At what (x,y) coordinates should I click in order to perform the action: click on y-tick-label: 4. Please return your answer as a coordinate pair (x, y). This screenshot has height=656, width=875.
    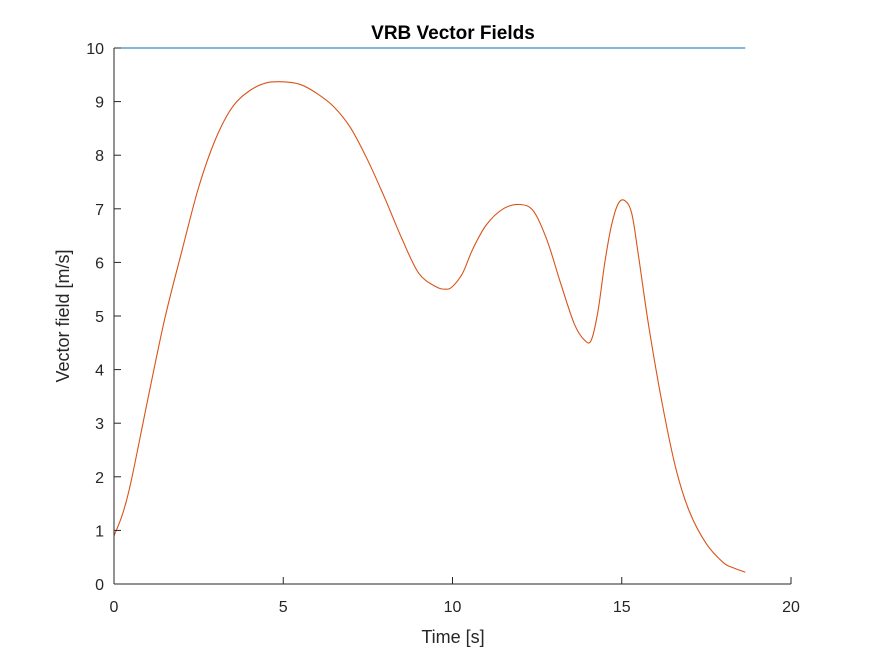
    Looking at the image, I should click on (99, 371).